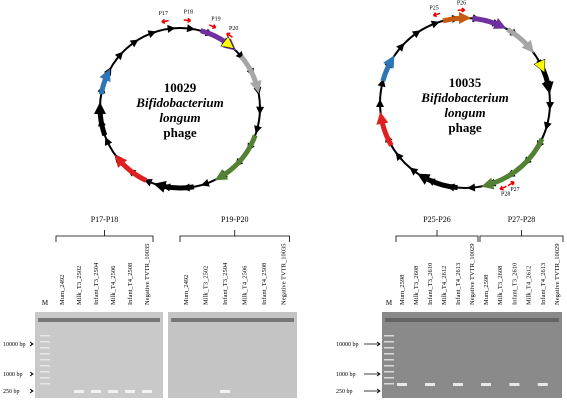 The width and height of the screenshot is (567, 408). What do you see at coordinates (464, 127) in the screenshot?
I see `phage-kind: phage` at bounding box center [464, 127].